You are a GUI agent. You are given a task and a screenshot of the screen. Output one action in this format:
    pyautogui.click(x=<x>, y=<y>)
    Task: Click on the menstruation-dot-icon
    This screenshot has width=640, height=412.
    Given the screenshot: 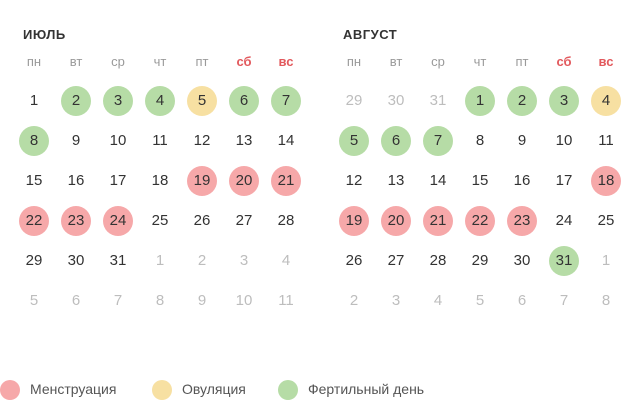 What is the action you would take?
    pyautogui.click(x=10, y=390)
    